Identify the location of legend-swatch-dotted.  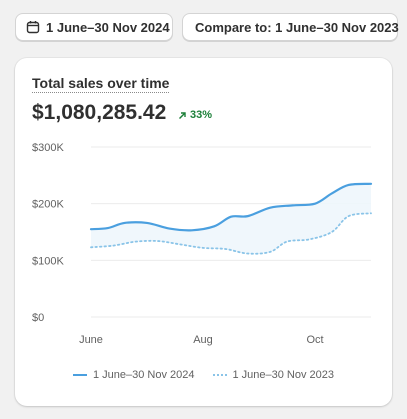
(219, 375).